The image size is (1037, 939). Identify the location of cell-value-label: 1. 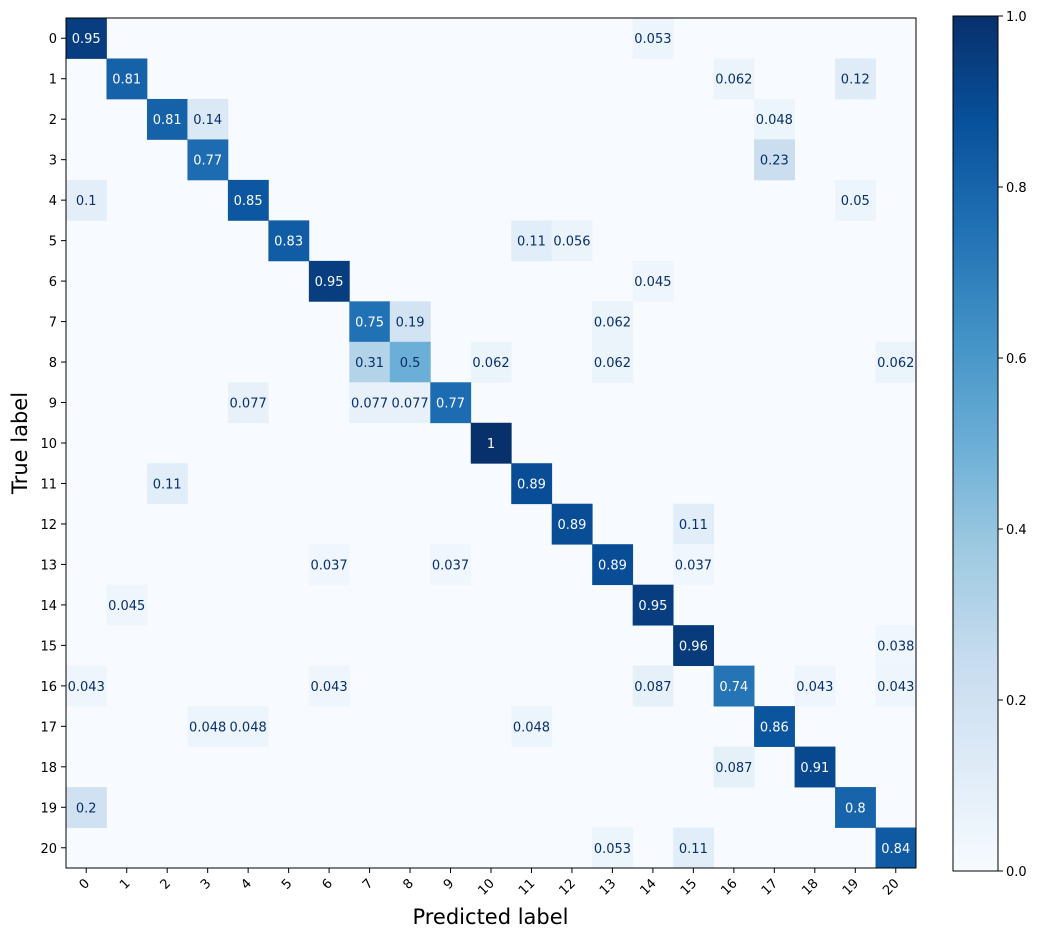
(491, 444).